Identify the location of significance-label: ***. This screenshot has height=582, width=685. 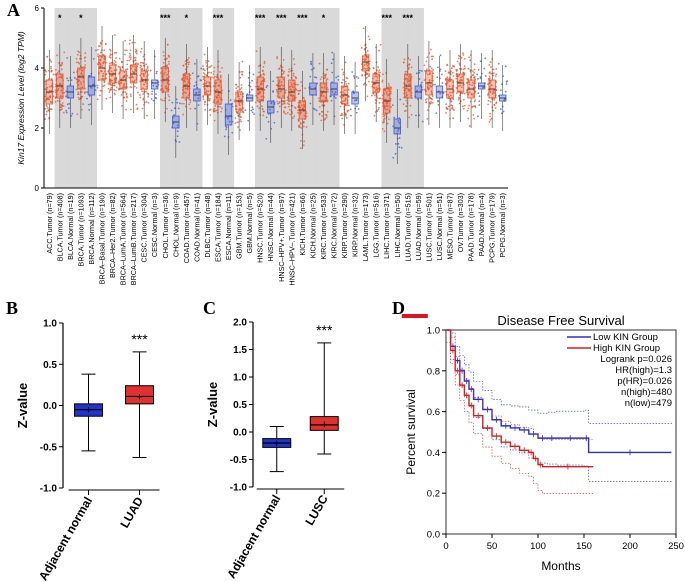
(386, 18).